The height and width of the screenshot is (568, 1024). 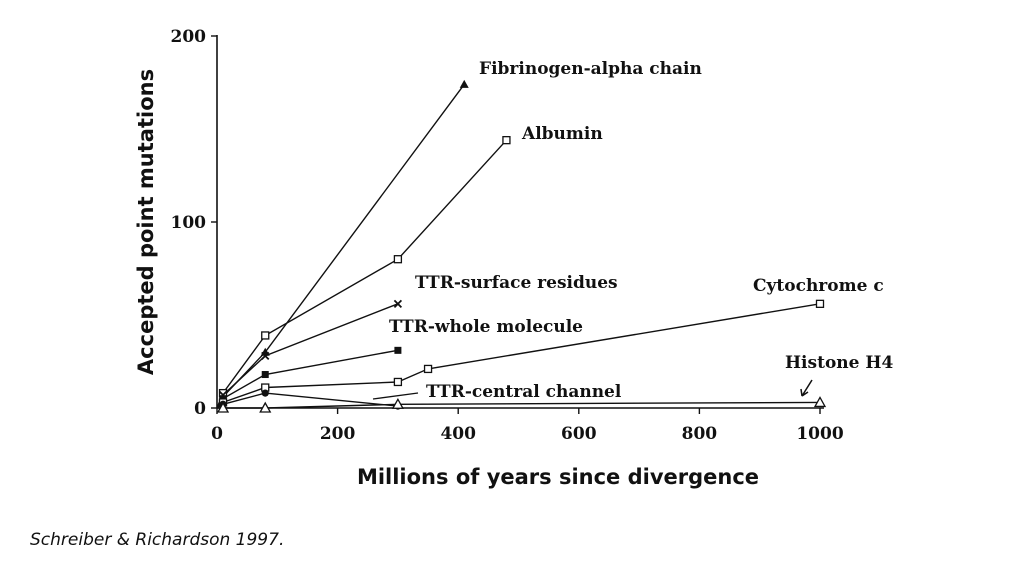 I want to click on x-tick-label: 0, so click(x=217, y=434).